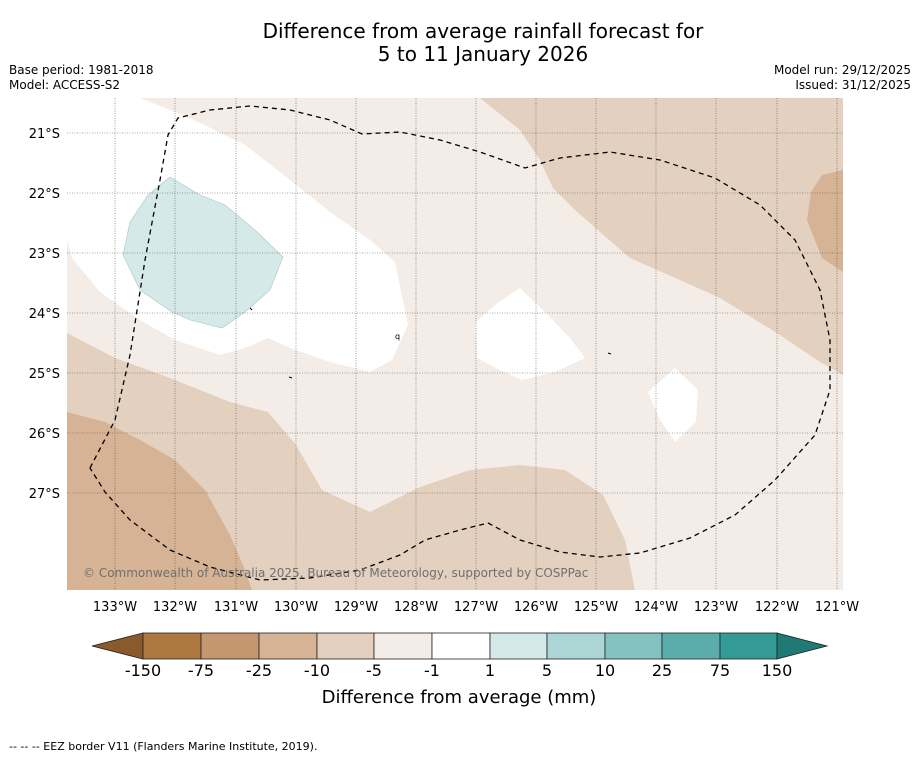  Describe the element at coordinates (236, 607) in the screenshot. I see `lon-label-131w: 131°W` at that location.